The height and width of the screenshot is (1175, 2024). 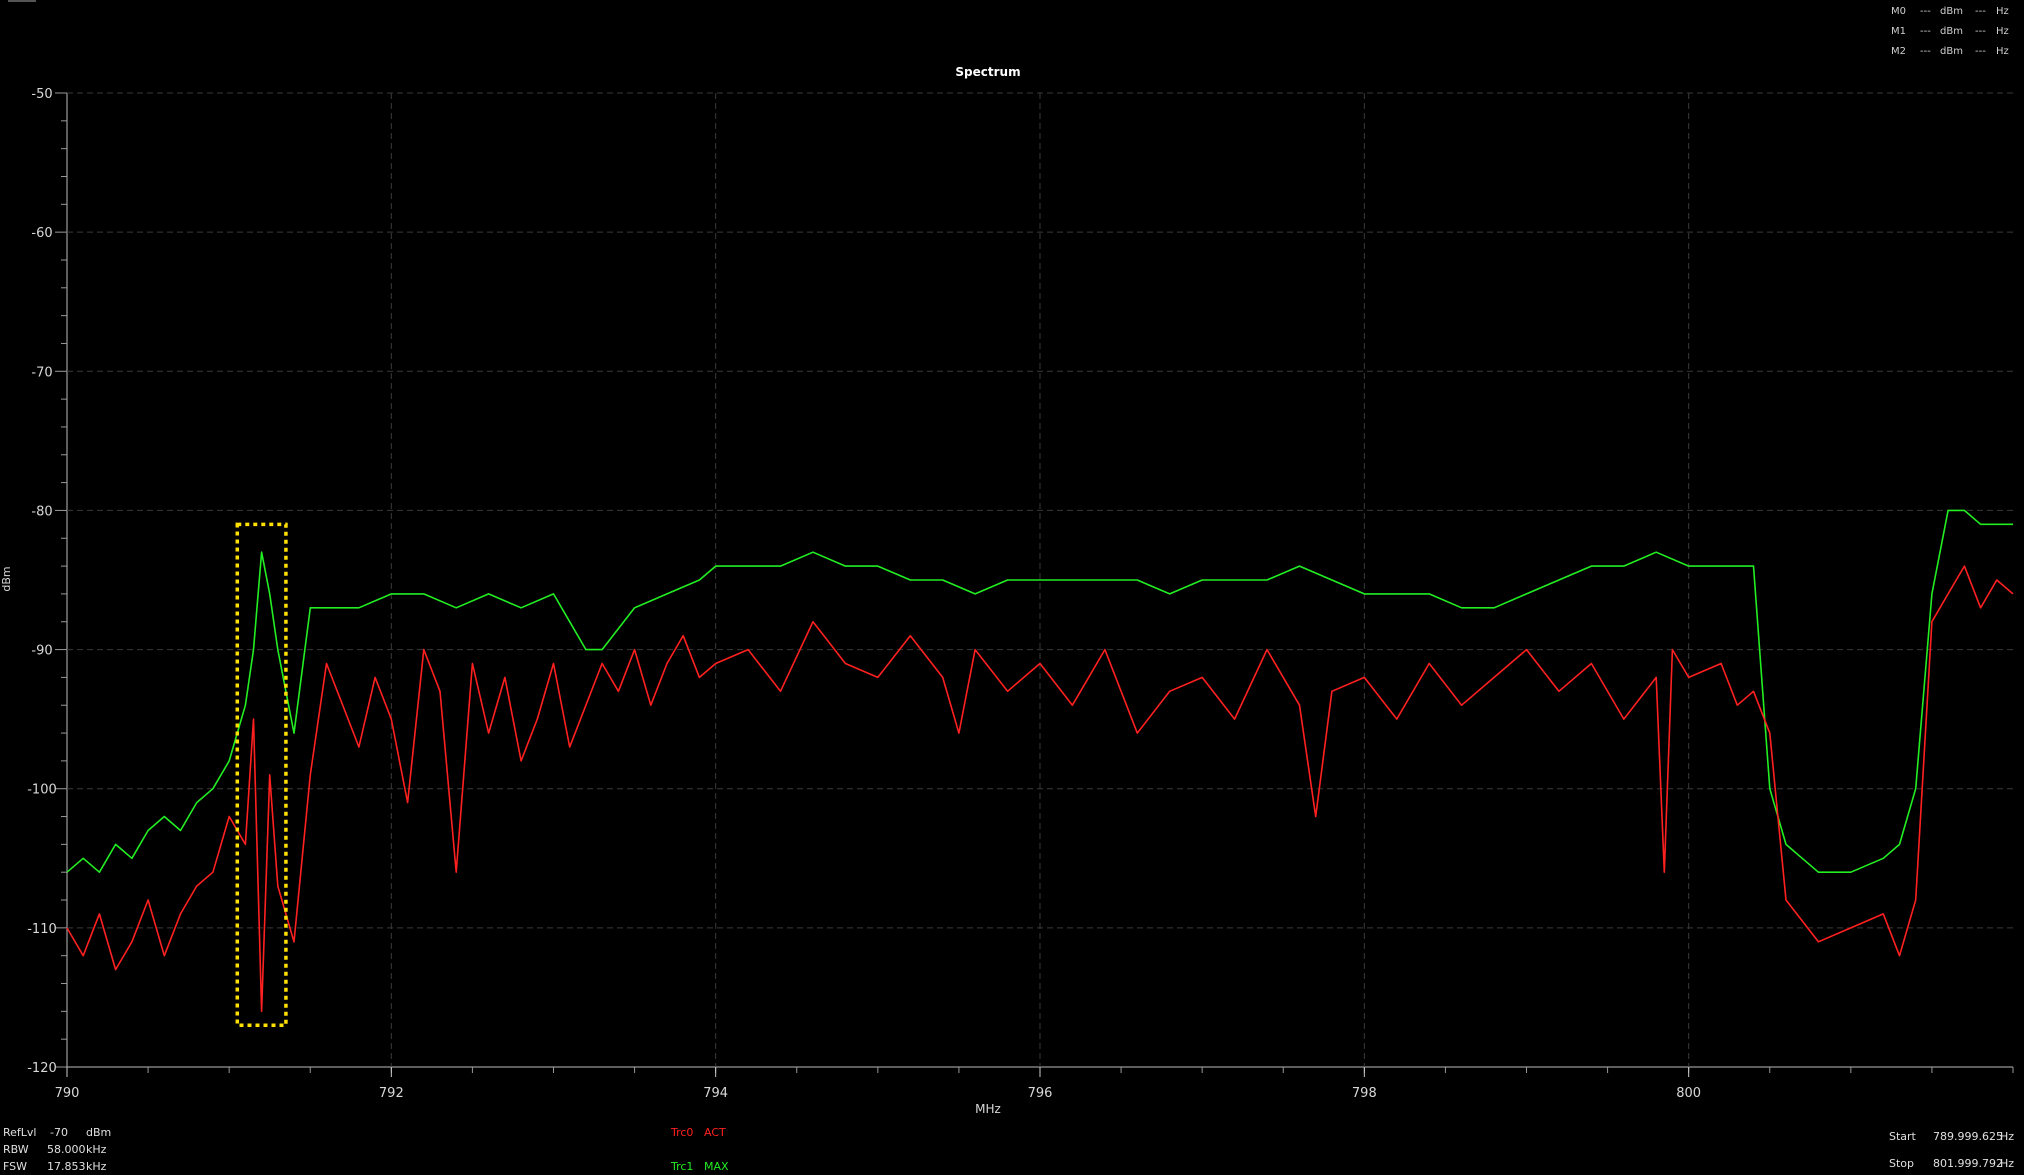 What do you see at coordinates (1925, 31) in the screenshot?
I see `marker-m1-value: ---` at bounding box center [1925, 31].